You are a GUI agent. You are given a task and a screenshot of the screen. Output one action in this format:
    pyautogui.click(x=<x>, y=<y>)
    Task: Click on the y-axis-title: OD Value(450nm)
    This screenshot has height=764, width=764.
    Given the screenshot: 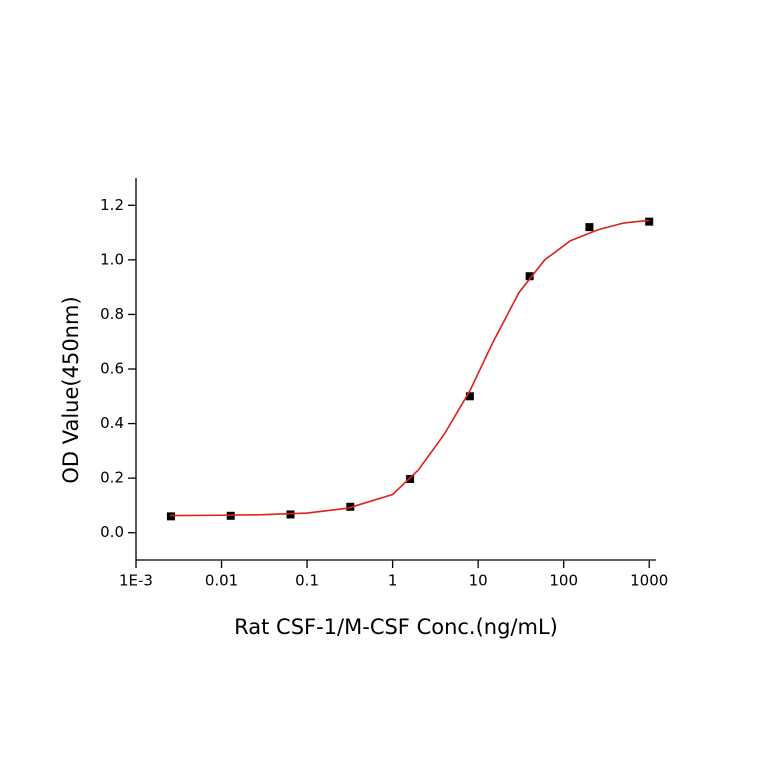 What is the action you would take?
    pyautogui.click(x=71, y=389)
    